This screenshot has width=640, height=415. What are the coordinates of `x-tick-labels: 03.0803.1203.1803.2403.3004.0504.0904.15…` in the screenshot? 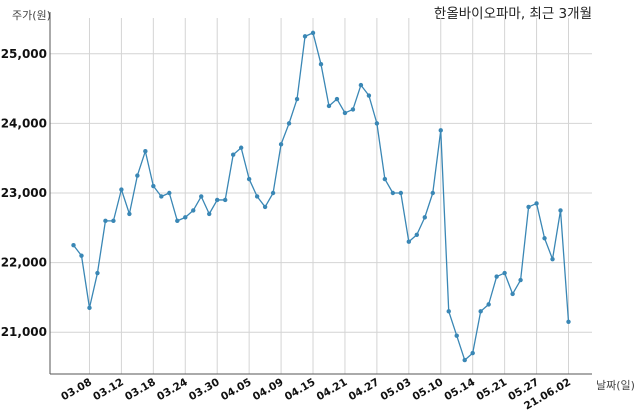 It's located at (316, 394).